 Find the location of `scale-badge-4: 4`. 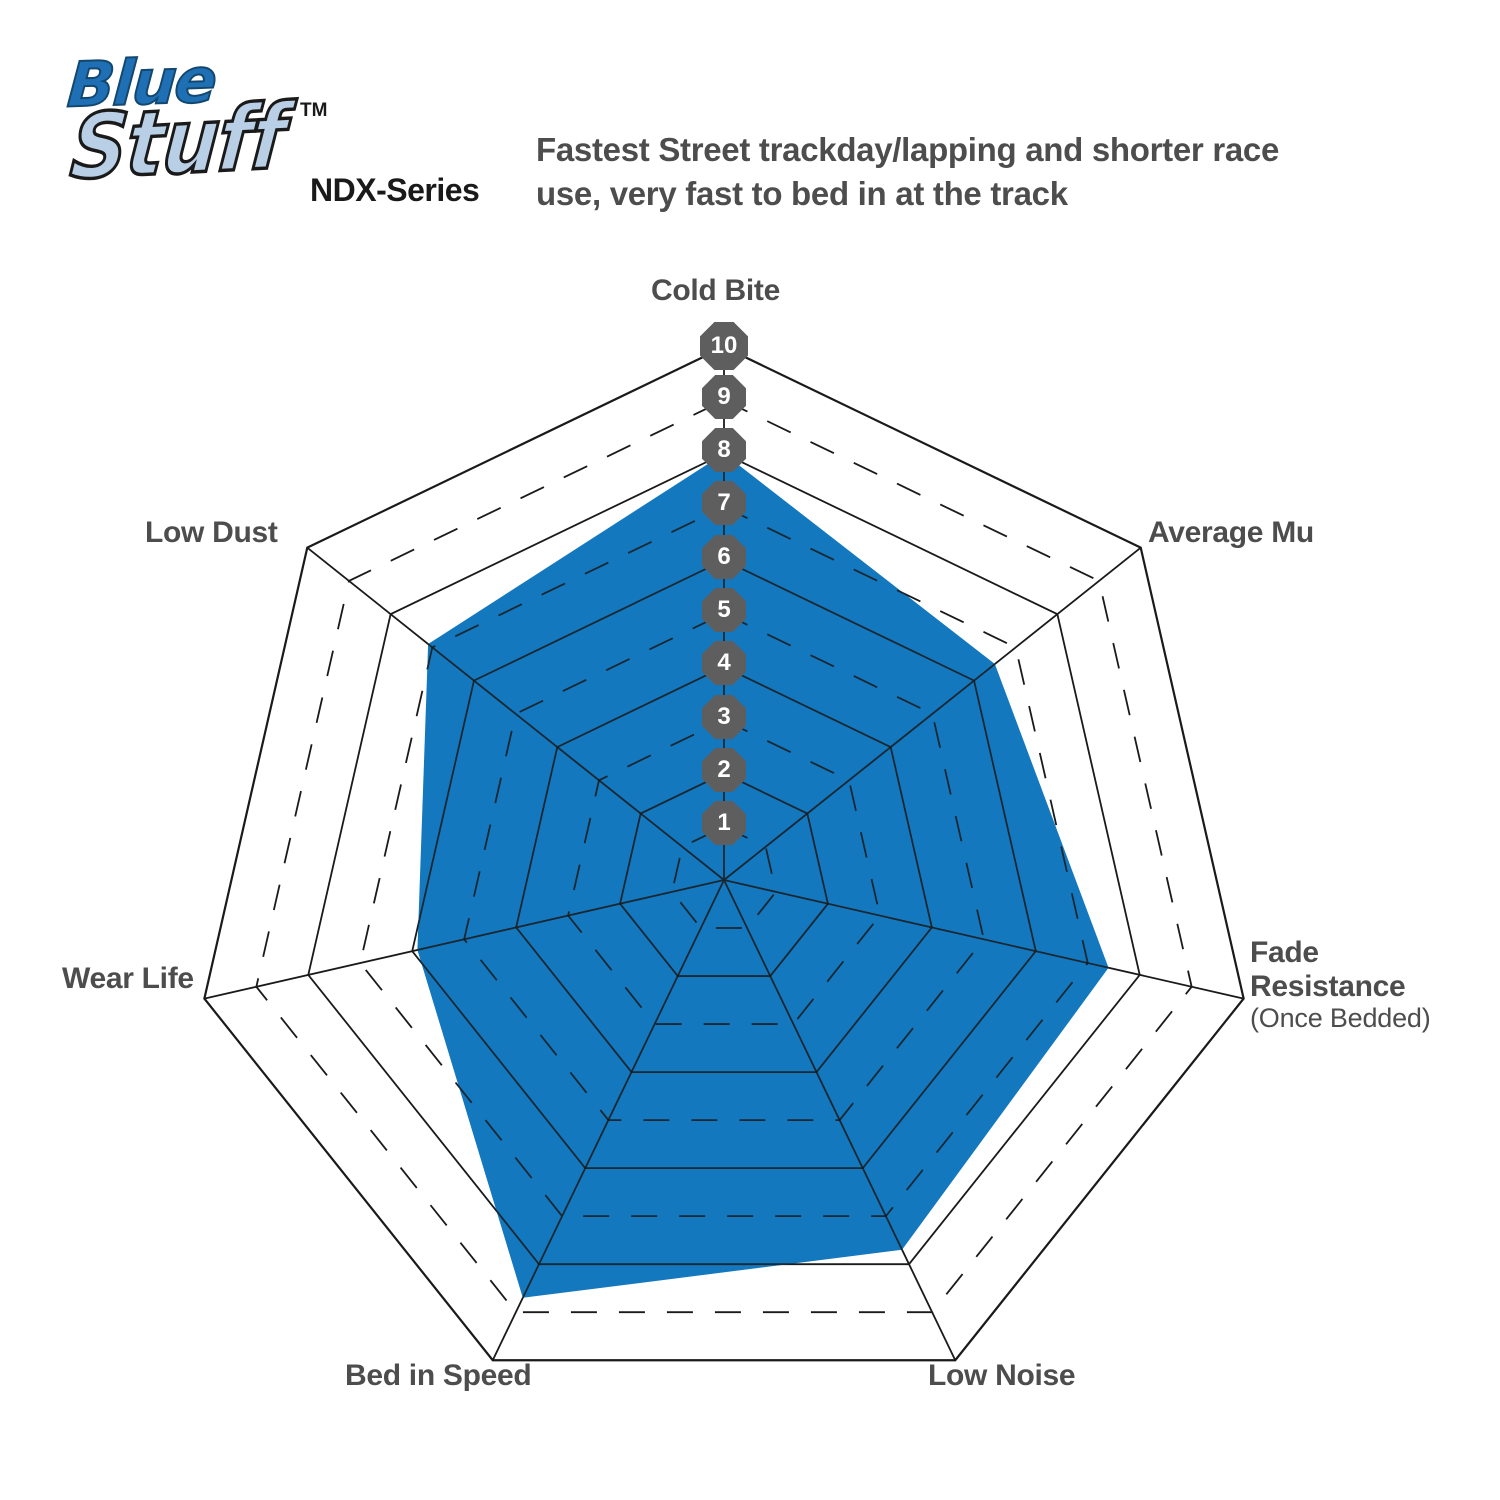

scale-badge-4: 4 is located at coordinates (724, 663).